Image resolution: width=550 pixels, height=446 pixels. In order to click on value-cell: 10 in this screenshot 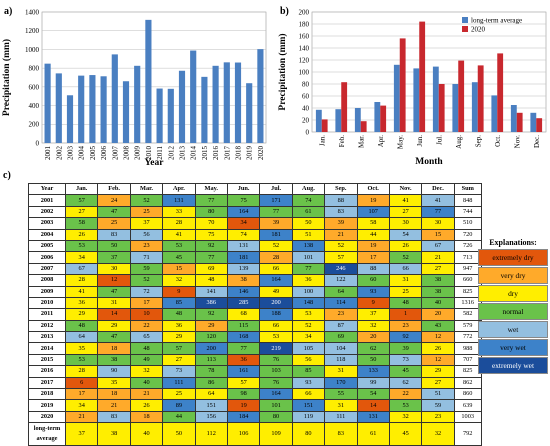, I will do `click(146, 314)`.